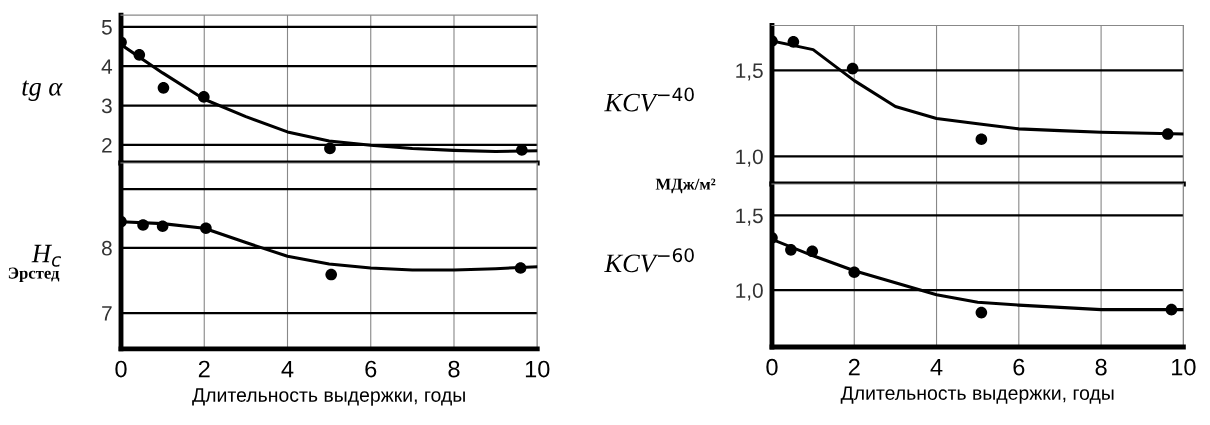 The width and height of the screenshot is (1210, 425). I want to click on y-tick-label: 5, so click(106, 27).